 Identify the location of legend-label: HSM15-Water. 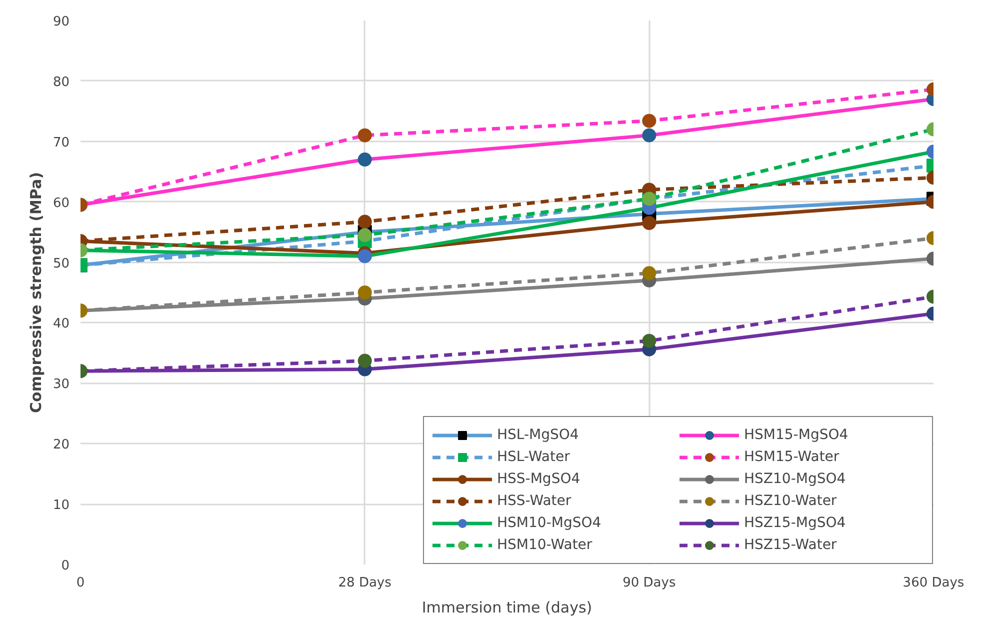
(792, 457).